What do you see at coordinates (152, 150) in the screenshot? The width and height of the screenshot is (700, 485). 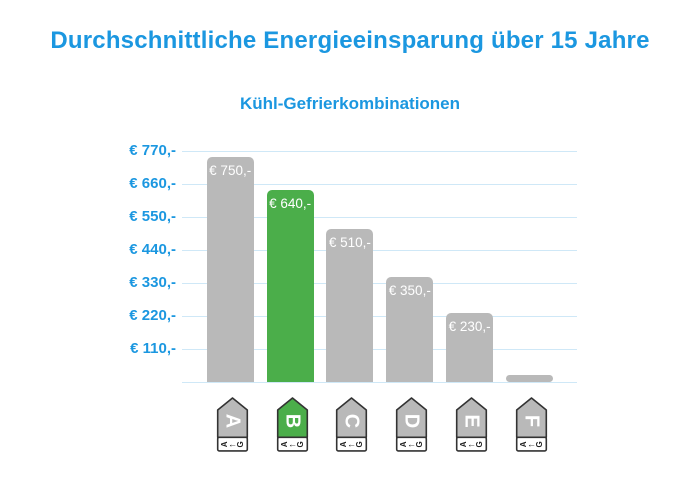 I see `y-axis-tick-label-770: € 770,-` at bounding box center [152, 150].